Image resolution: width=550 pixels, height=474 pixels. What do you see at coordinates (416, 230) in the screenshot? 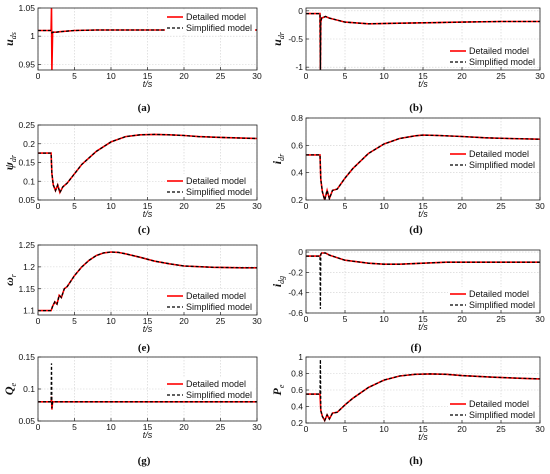
I see `panel-caption: (d)` at bounding box center [416, 230].